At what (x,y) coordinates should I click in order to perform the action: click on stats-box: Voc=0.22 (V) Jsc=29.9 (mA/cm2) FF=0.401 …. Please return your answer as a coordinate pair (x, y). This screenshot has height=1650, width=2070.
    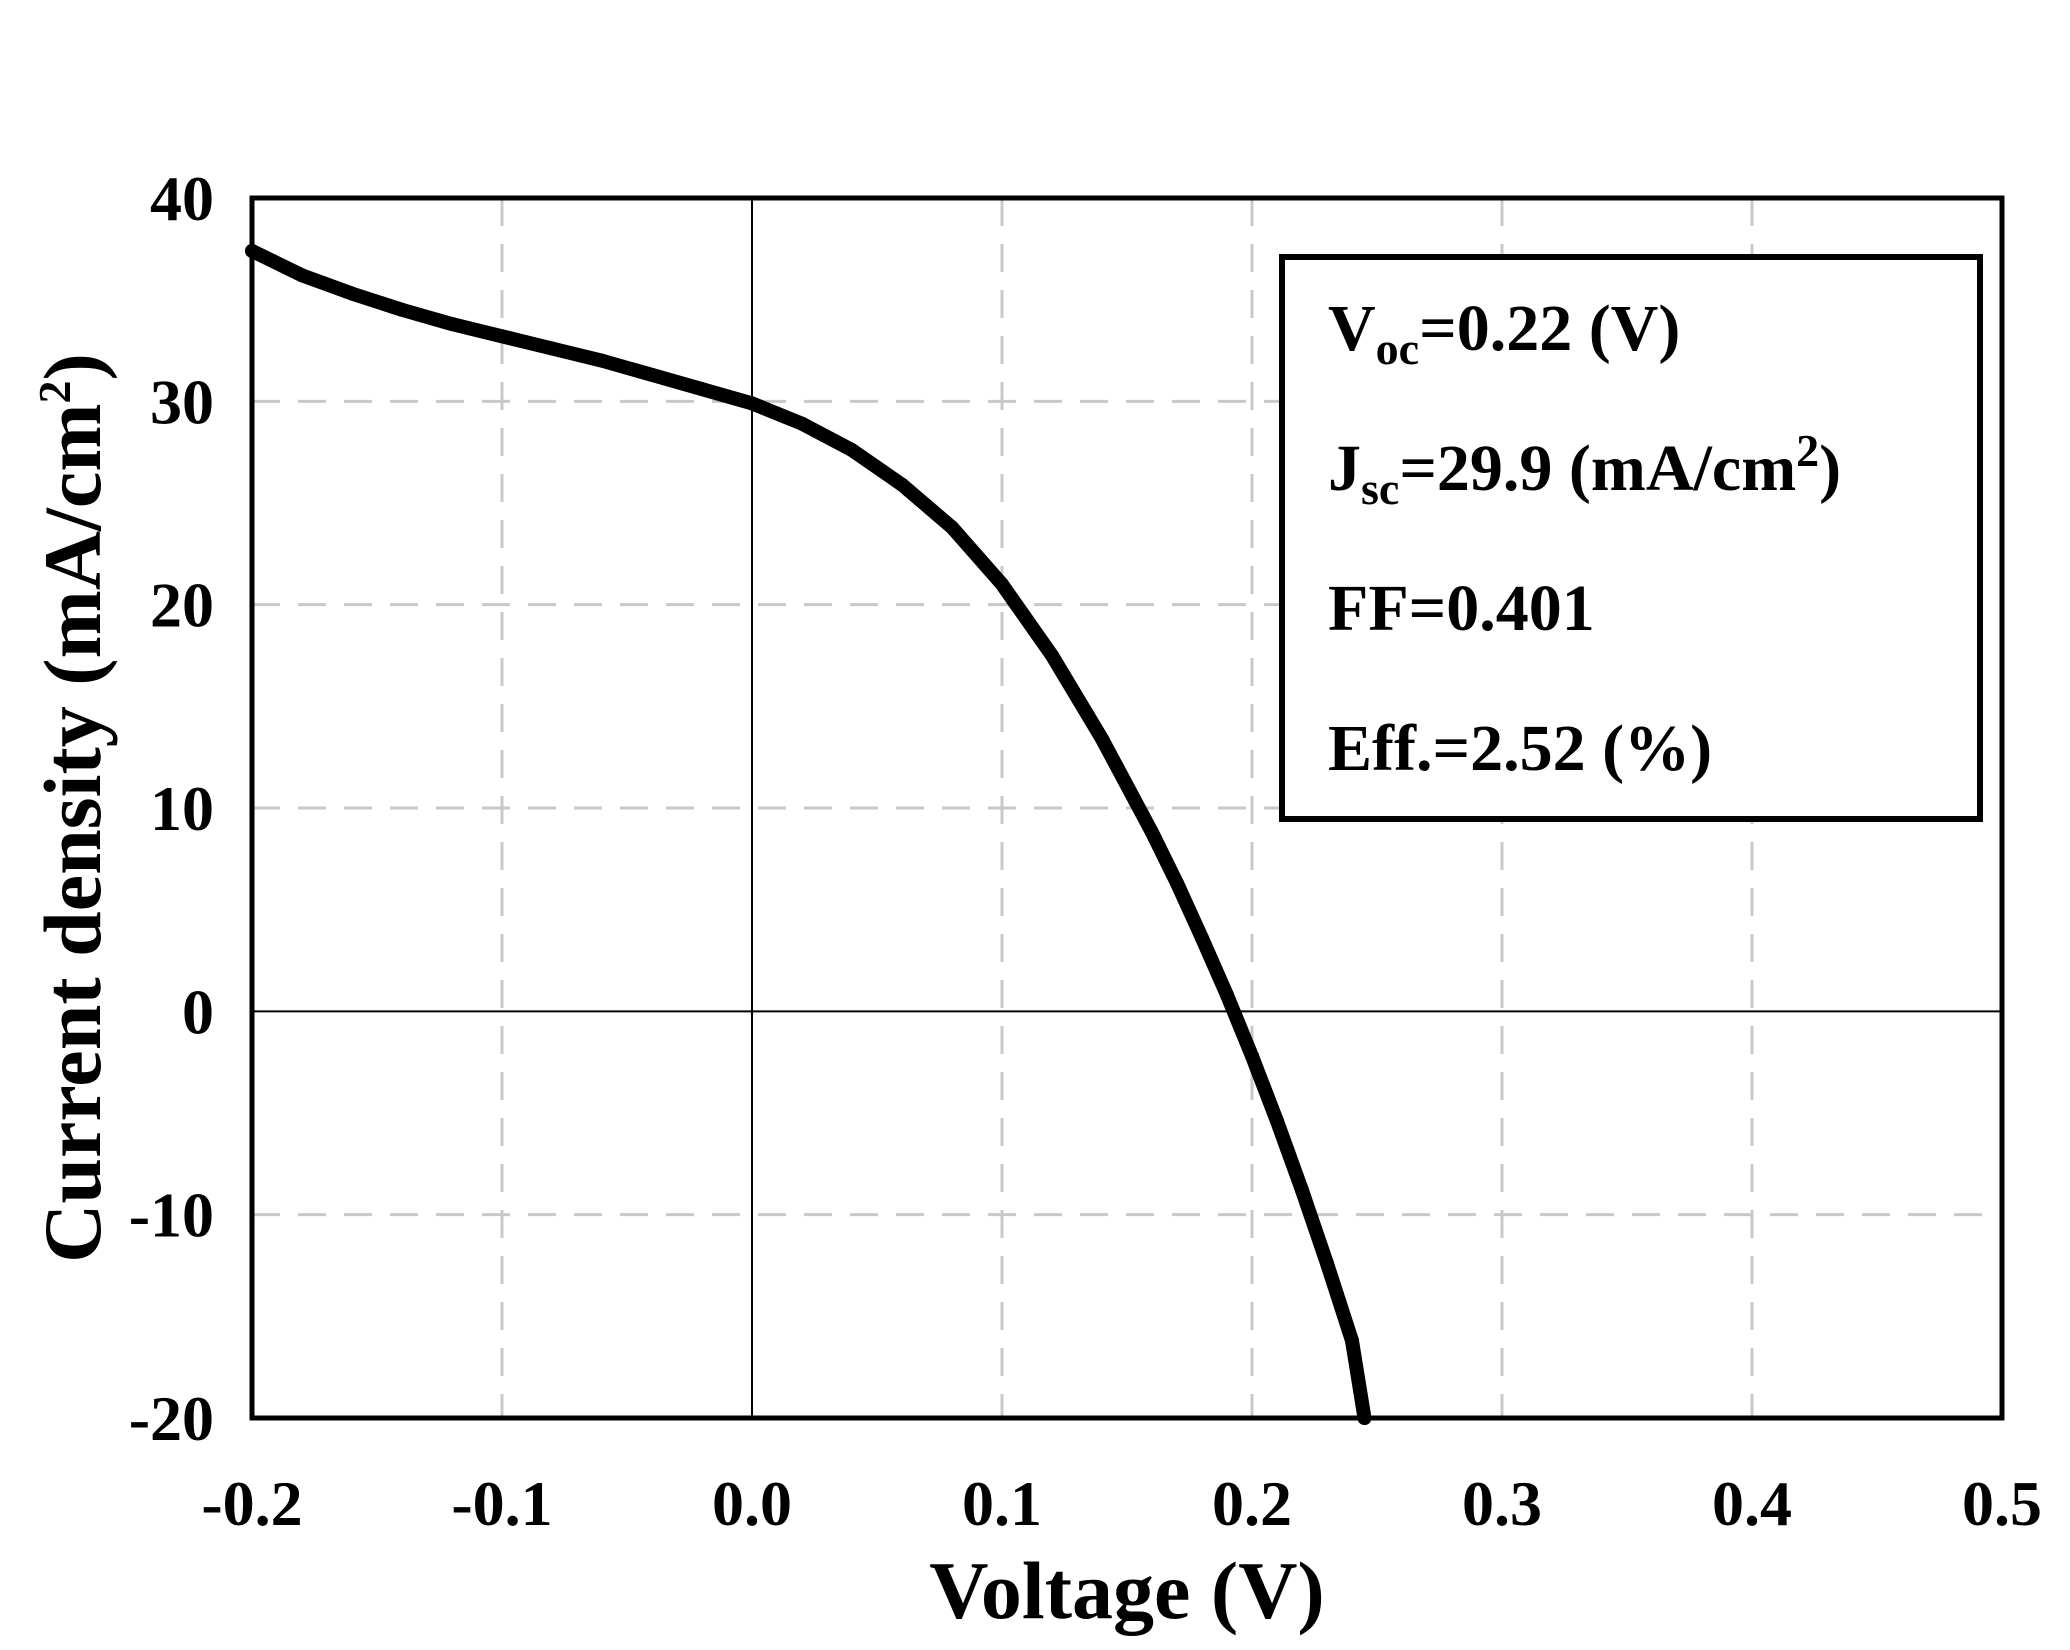
    Looking at the image, I should click on (1631, 538).